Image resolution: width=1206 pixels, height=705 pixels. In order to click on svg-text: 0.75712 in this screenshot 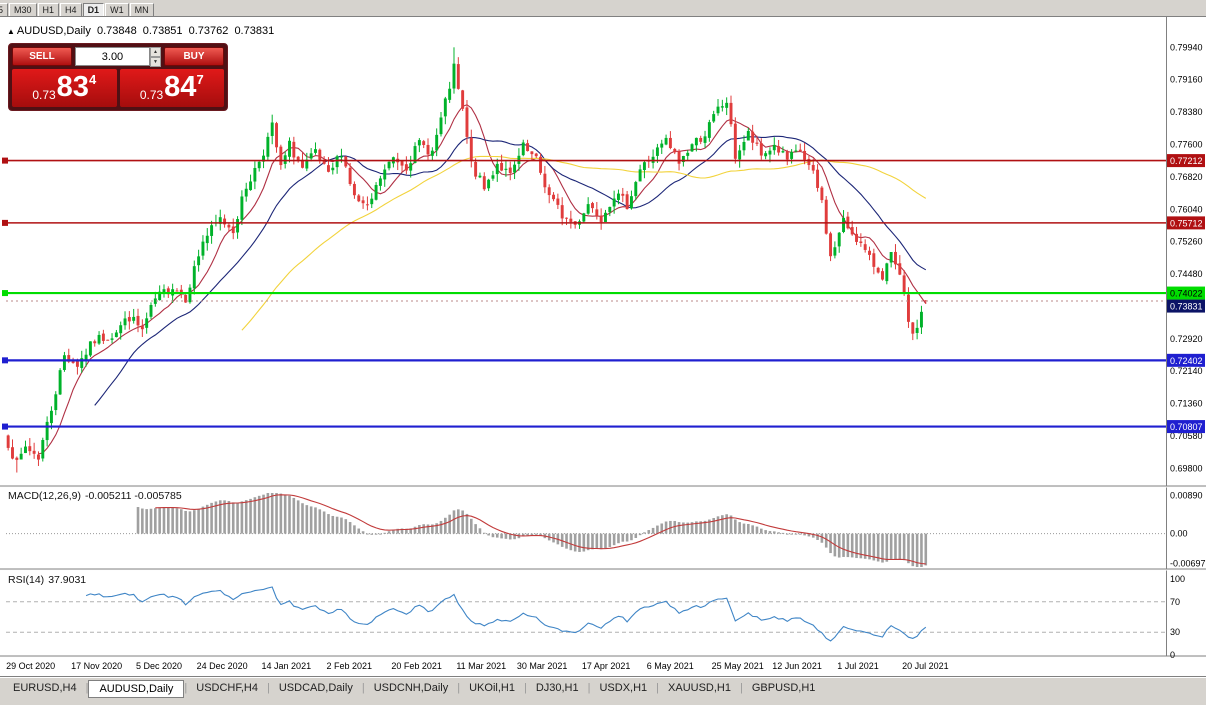, I will do `click(1186, 223)`.